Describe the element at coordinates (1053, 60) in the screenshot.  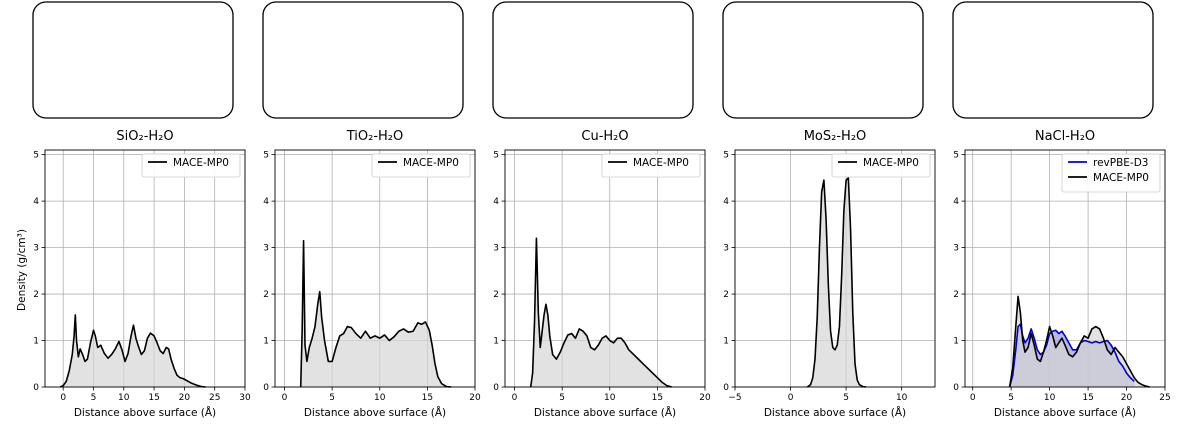
I see `nacl-snapshot` at that location.